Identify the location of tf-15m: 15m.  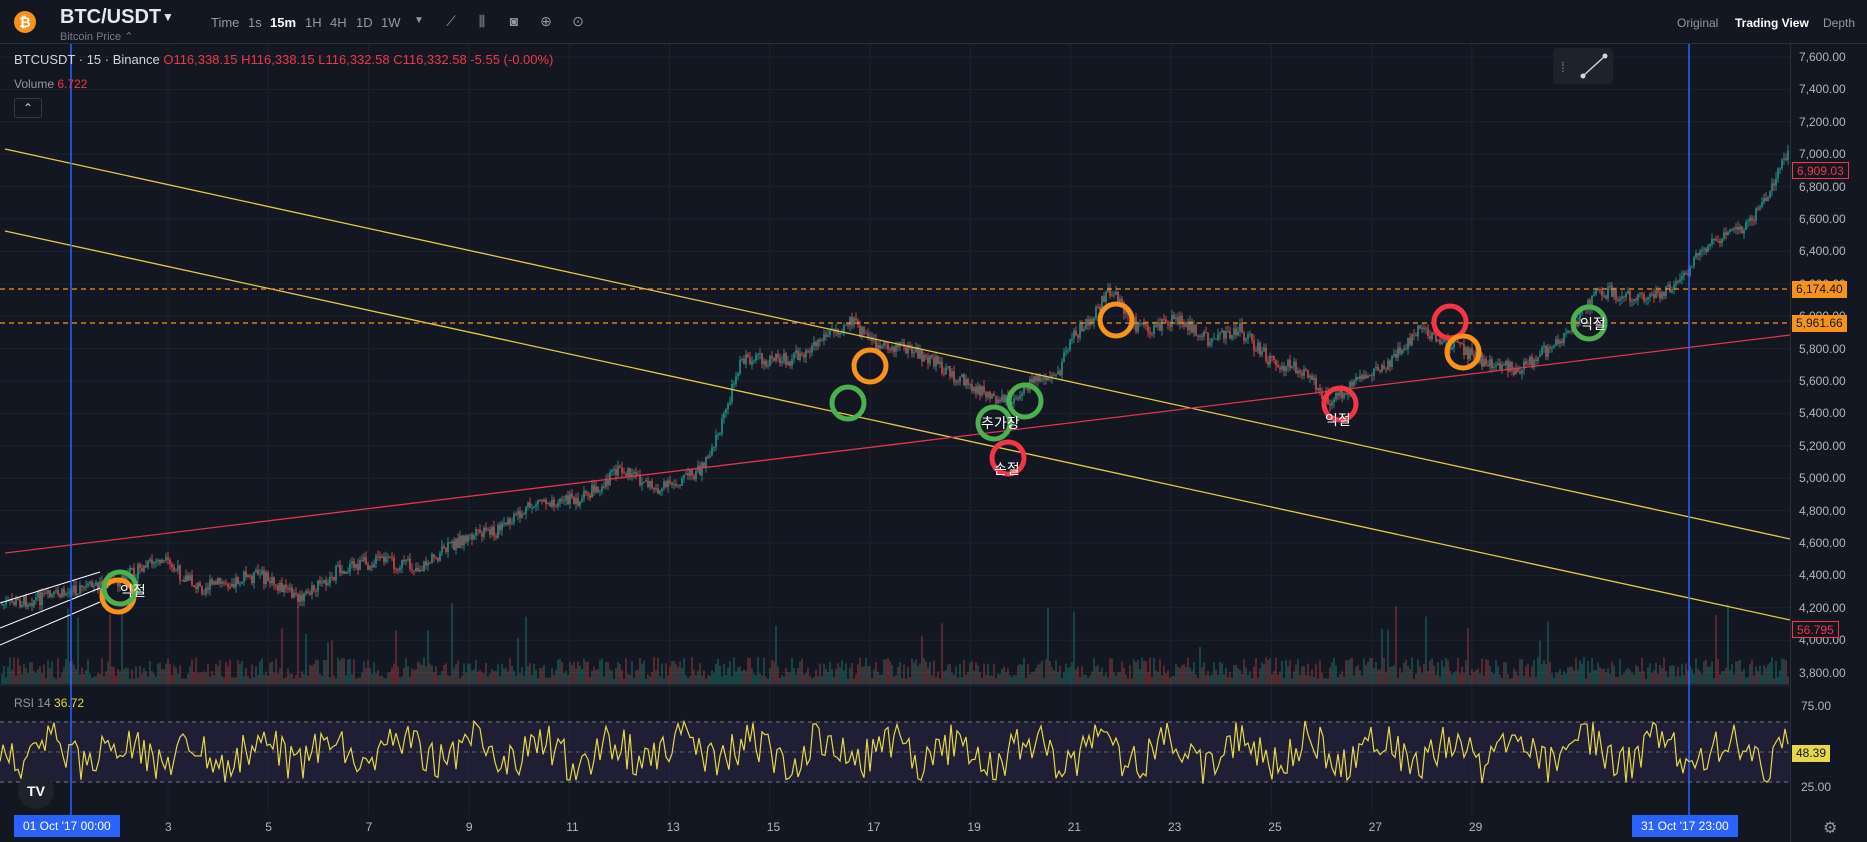
(283, 22).